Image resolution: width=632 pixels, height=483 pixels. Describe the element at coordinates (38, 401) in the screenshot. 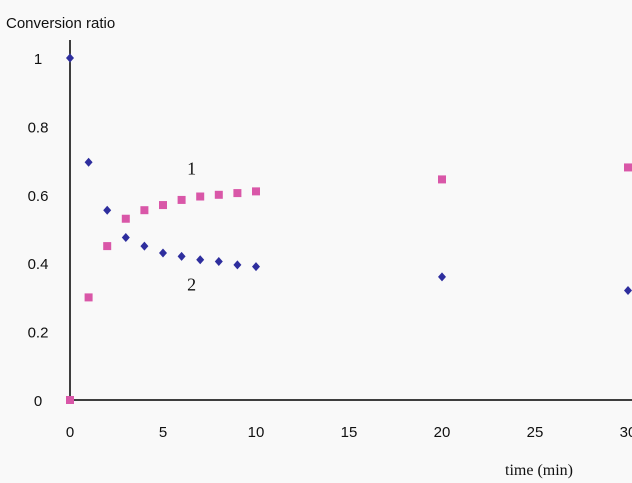

I see `y-tick-label: 0` at that location.